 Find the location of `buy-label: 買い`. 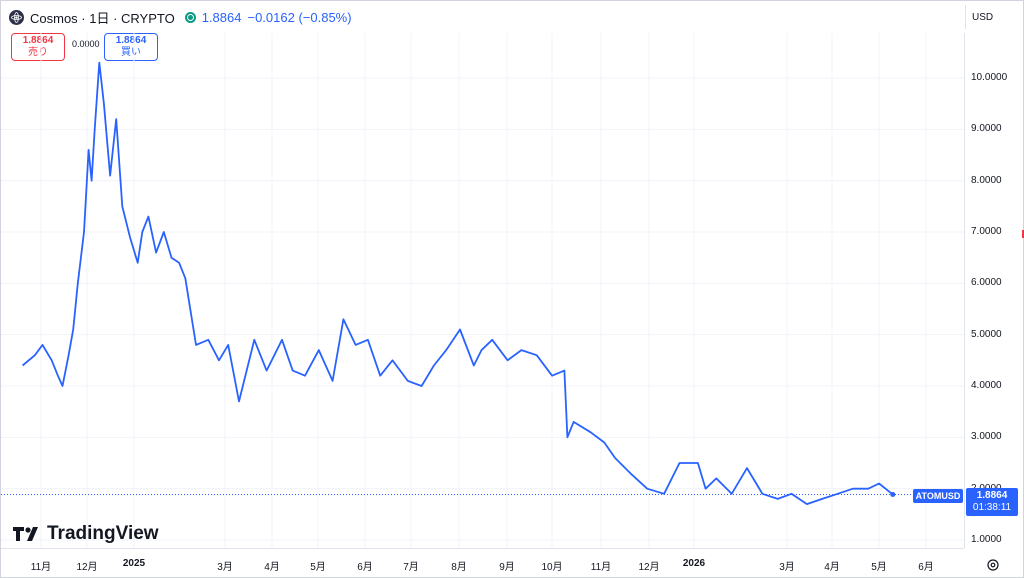

buy-label: 買い is located at coordinates (131, 52).